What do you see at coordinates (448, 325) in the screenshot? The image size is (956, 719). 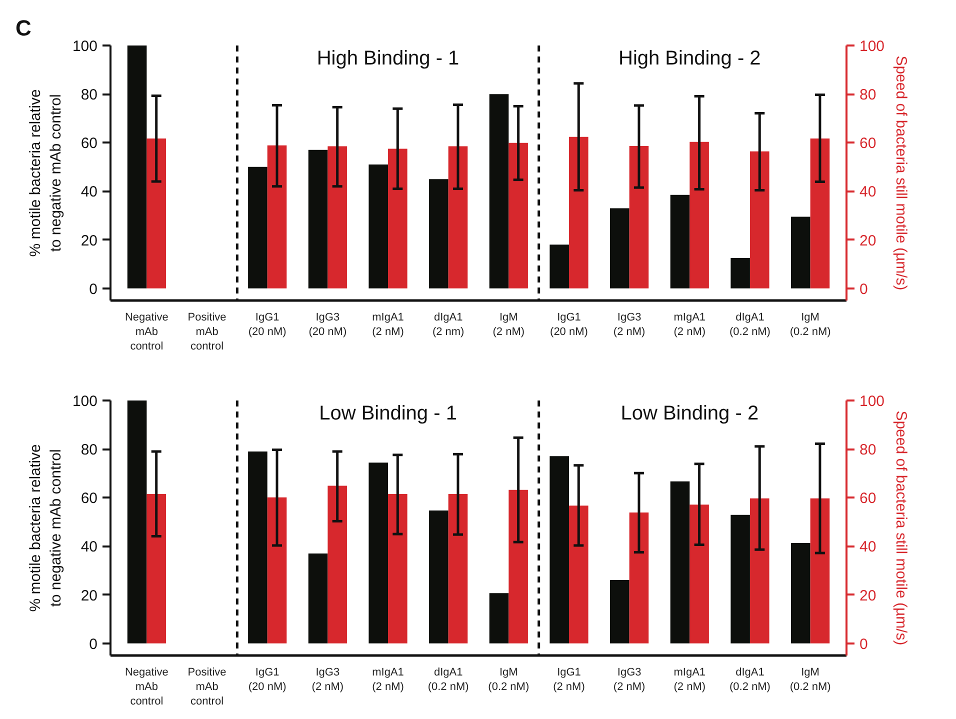 I see `x-tick-label: dIgA1 (2 nm)` at bounding box center [448, 325].